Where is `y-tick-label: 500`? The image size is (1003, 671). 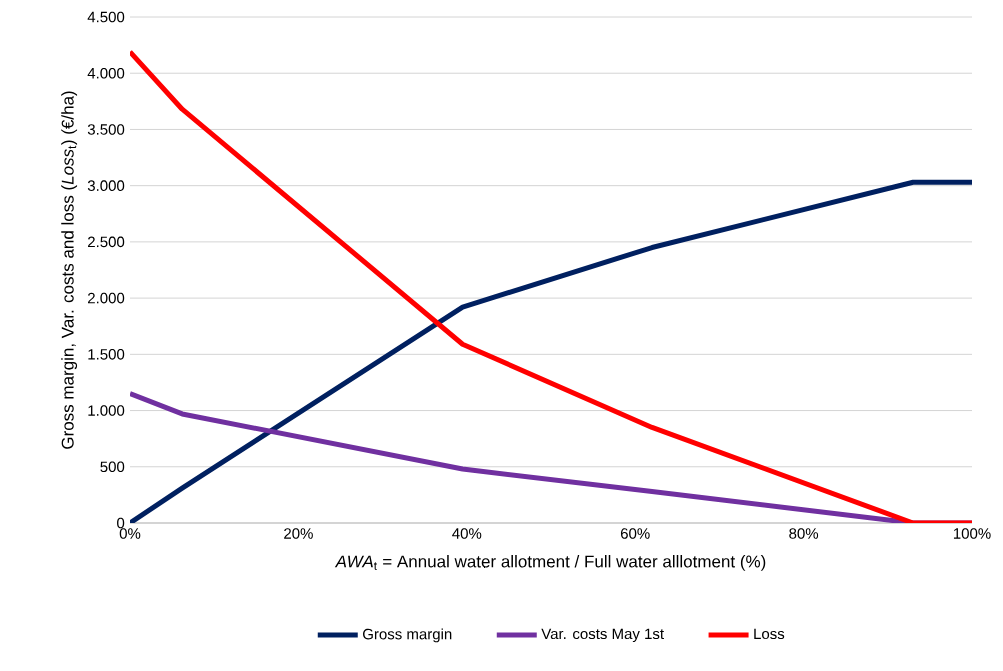
y-tick-label: 500 is located at coordinates (112, 467).